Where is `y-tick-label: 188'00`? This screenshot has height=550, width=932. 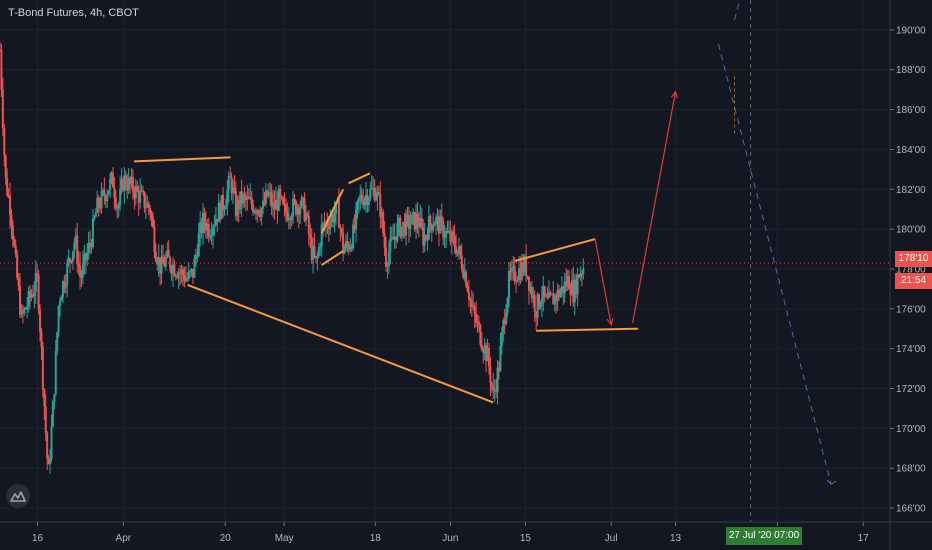 y-tick-label: 188'00 is located at coordinates (911, 70).